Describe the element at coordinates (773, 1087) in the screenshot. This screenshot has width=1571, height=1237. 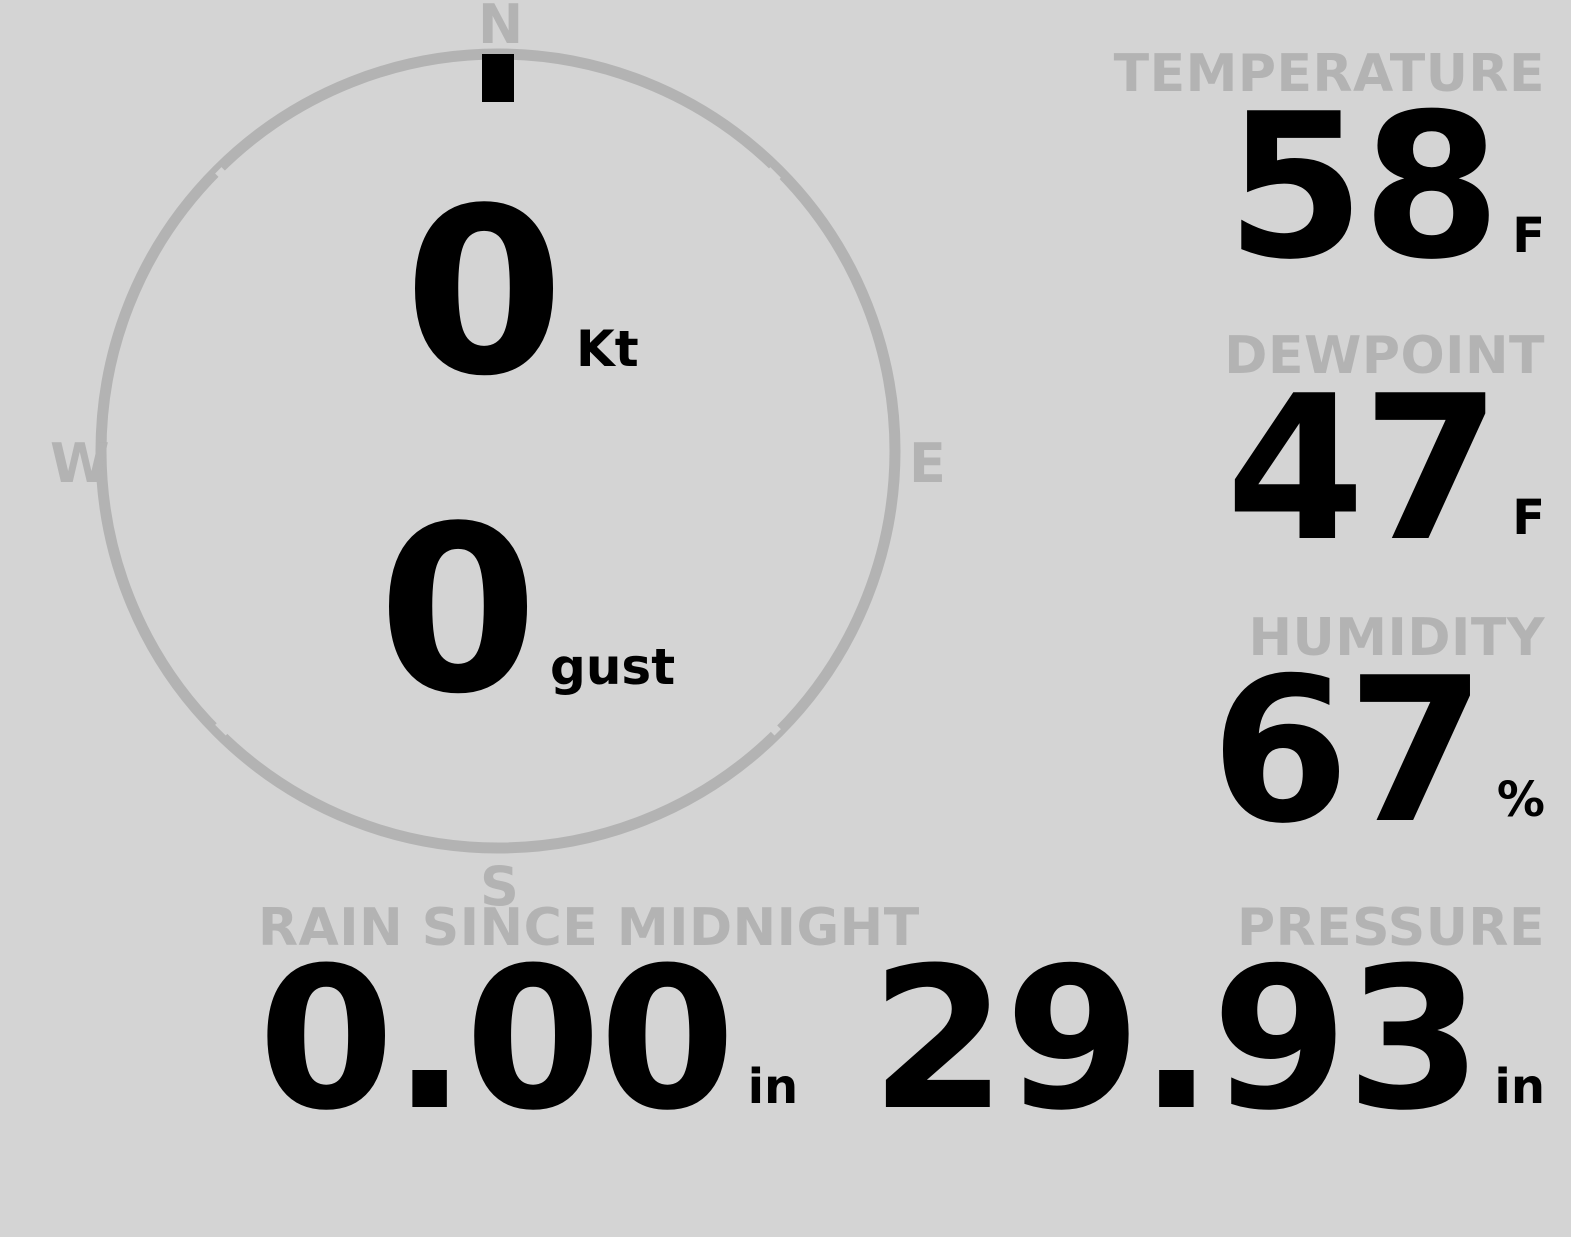
I see `stat-rain-unit: in` at that location.